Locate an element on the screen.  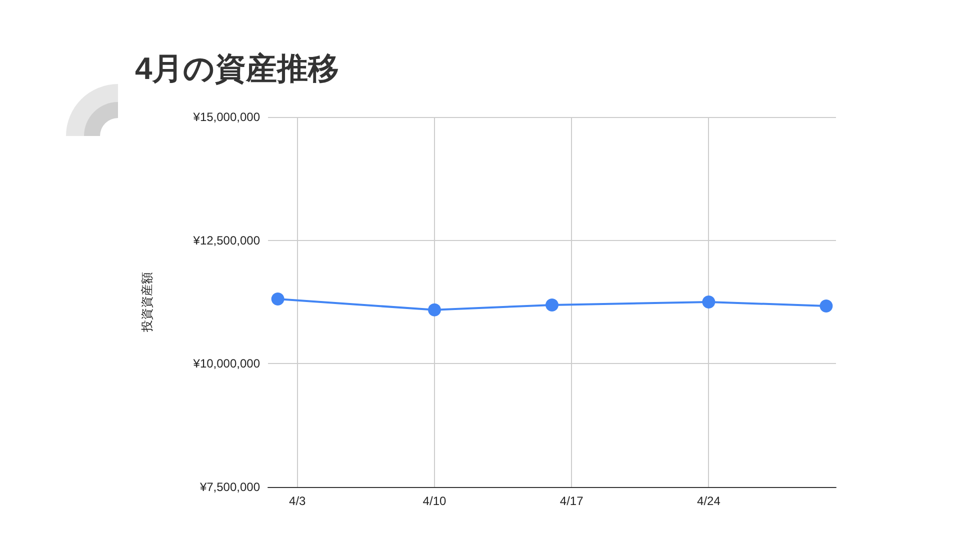
x-tick-label: 4/10 is located at coordinates (434, 501).